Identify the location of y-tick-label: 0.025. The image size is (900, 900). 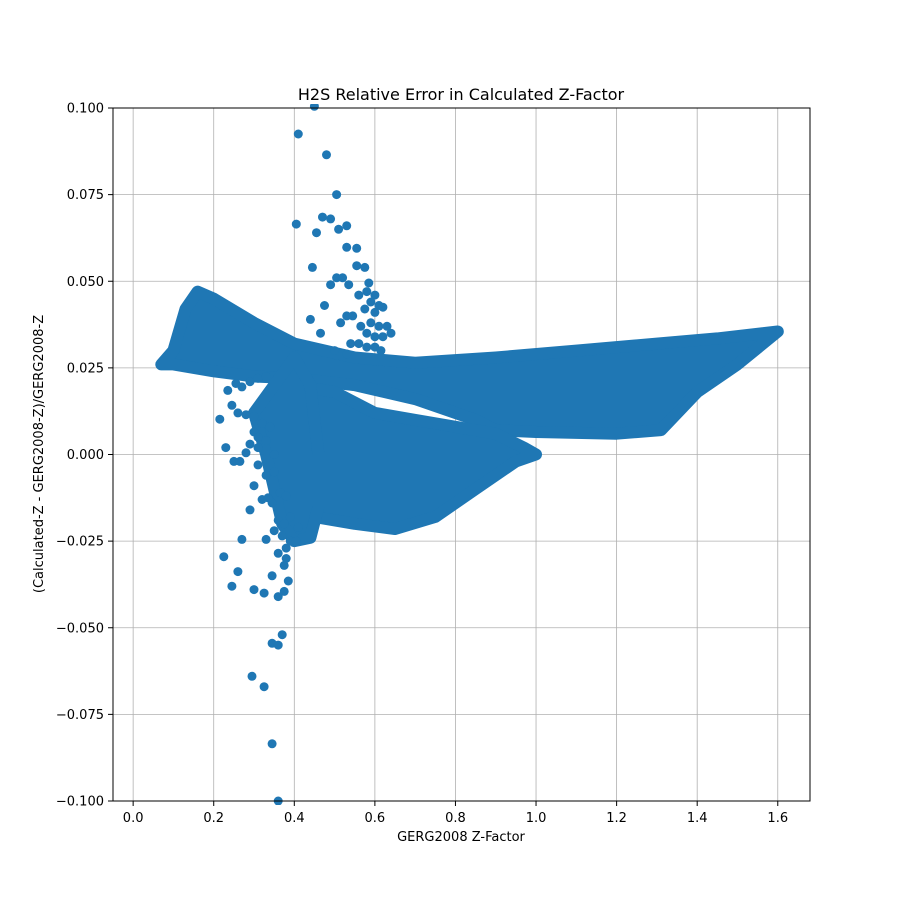
(85, 368).